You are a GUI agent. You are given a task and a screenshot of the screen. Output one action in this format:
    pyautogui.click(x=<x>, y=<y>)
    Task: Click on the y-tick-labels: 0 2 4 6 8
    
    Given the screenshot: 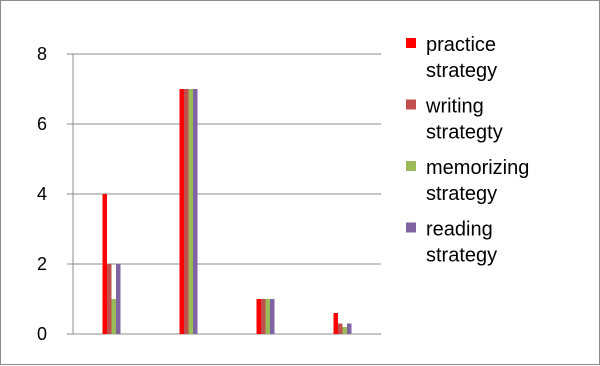 What is the action you would take?
    pyautogui.click(x=42, y=194)
    